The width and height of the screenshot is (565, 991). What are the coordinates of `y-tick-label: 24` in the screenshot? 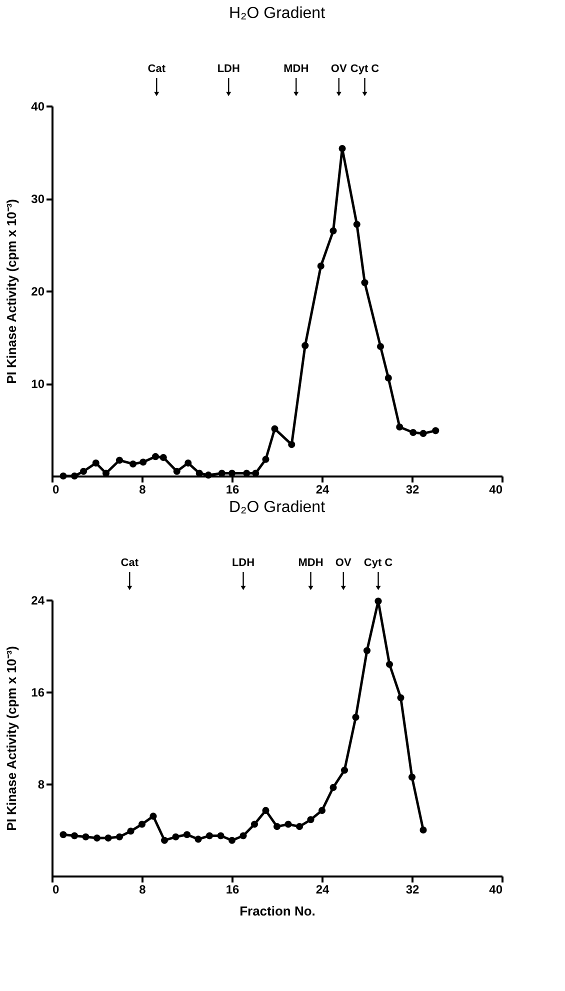 It's located at (38, 601).